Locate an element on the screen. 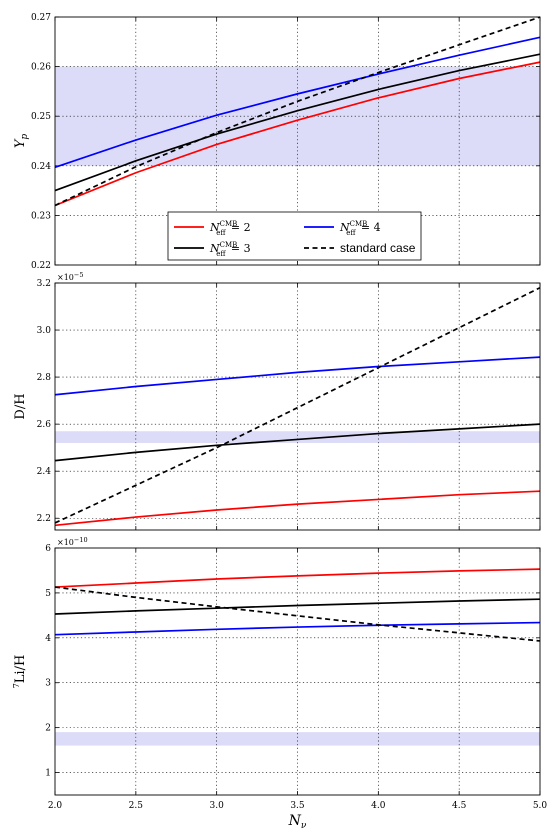 Image resolution: width=560 pixels, height=840 pixels. x-tick-label: 2.0 is located at coordinates (55, 806).